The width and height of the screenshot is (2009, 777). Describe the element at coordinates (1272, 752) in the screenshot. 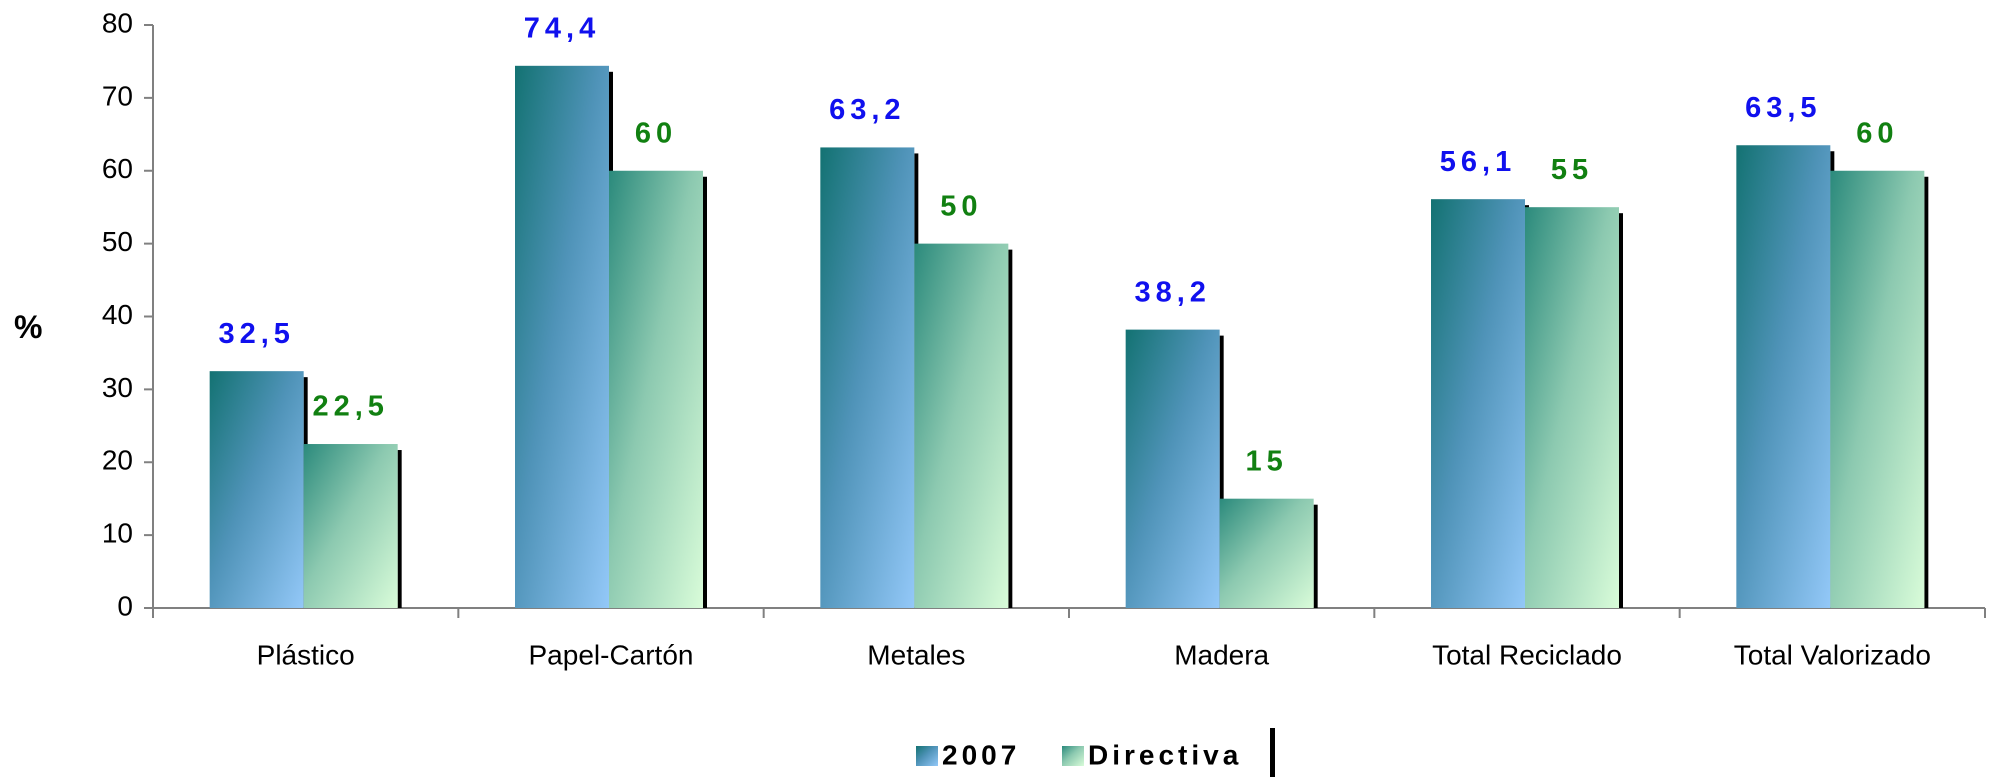

I see `legend-marker-bar` at that location.